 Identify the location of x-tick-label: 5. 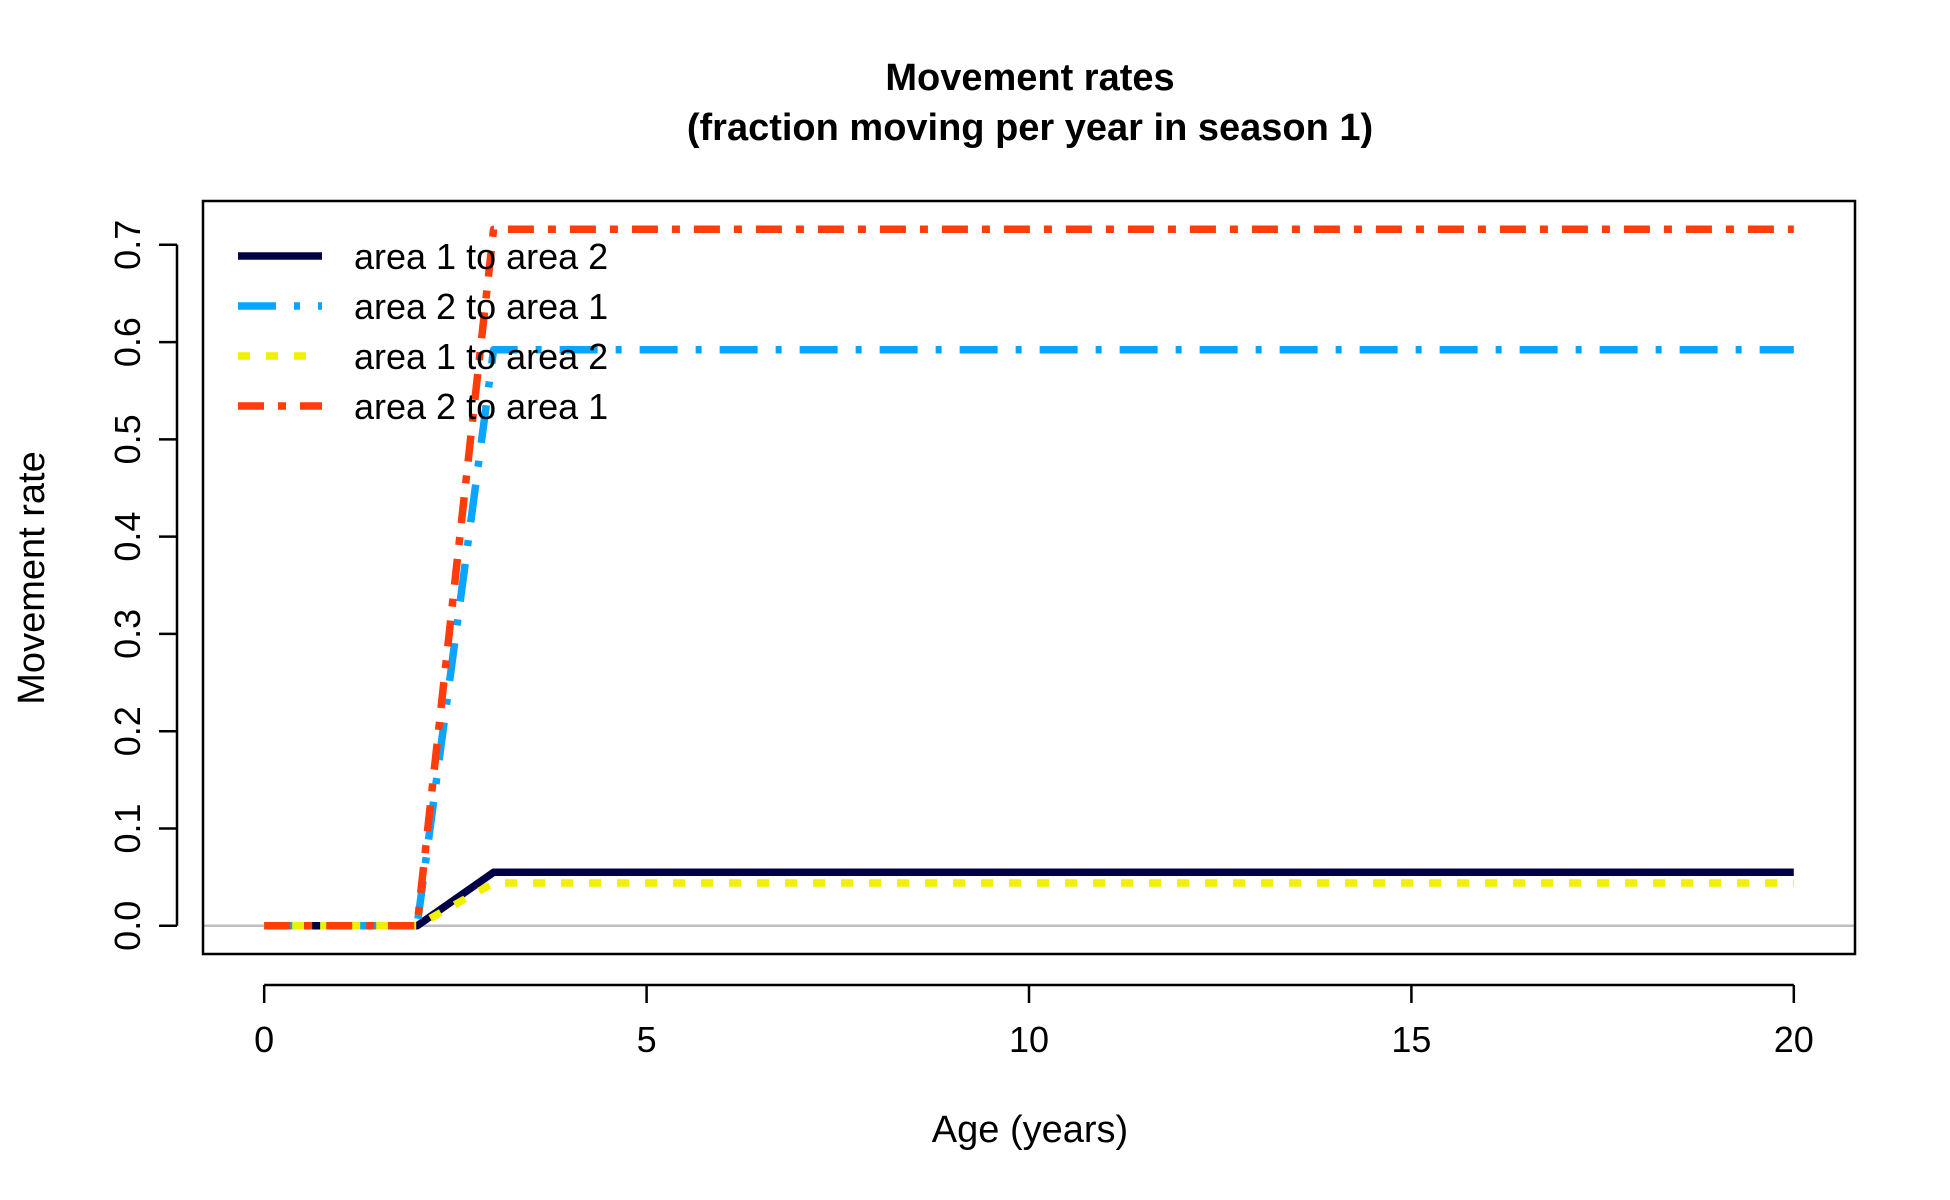
(647, 1039).